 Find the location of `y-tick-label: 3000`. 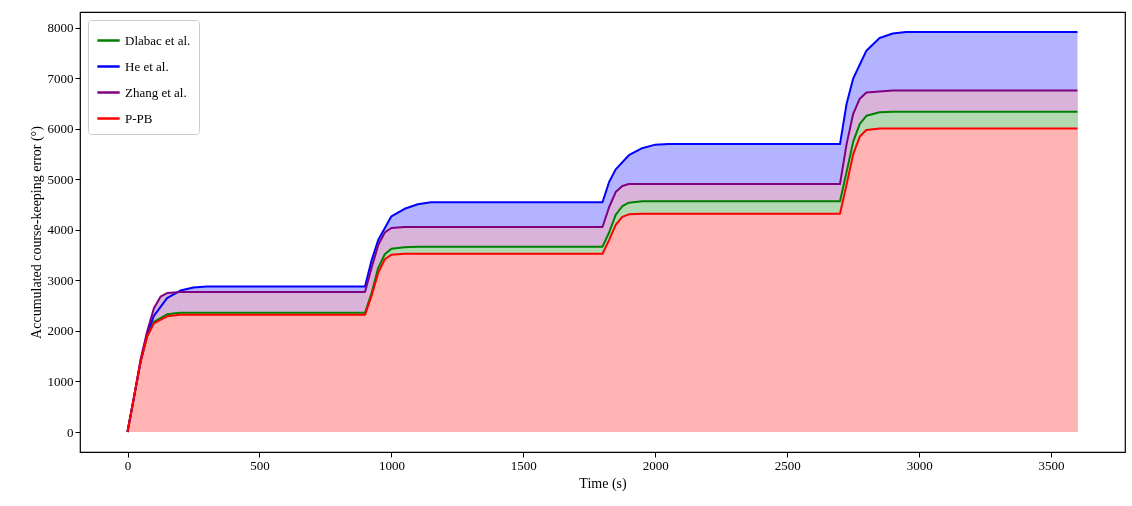

y-tick-label: 3000 is located at coordinates (60, 280).